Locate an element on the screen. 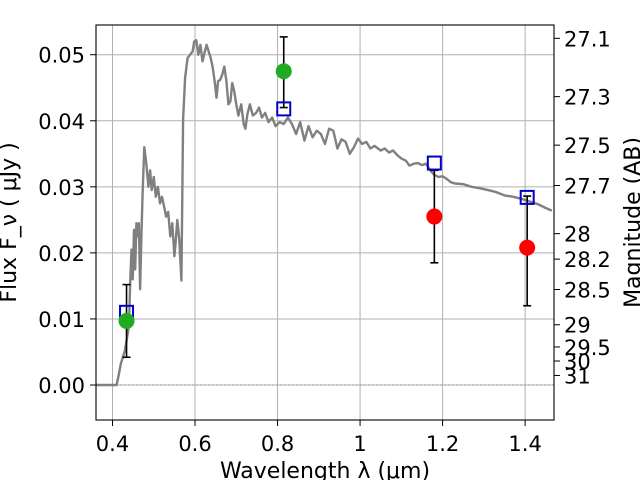 The image size is (640, 480). x-axis-label: Wavelength λ (μm) is located at coordinates (325, 469).